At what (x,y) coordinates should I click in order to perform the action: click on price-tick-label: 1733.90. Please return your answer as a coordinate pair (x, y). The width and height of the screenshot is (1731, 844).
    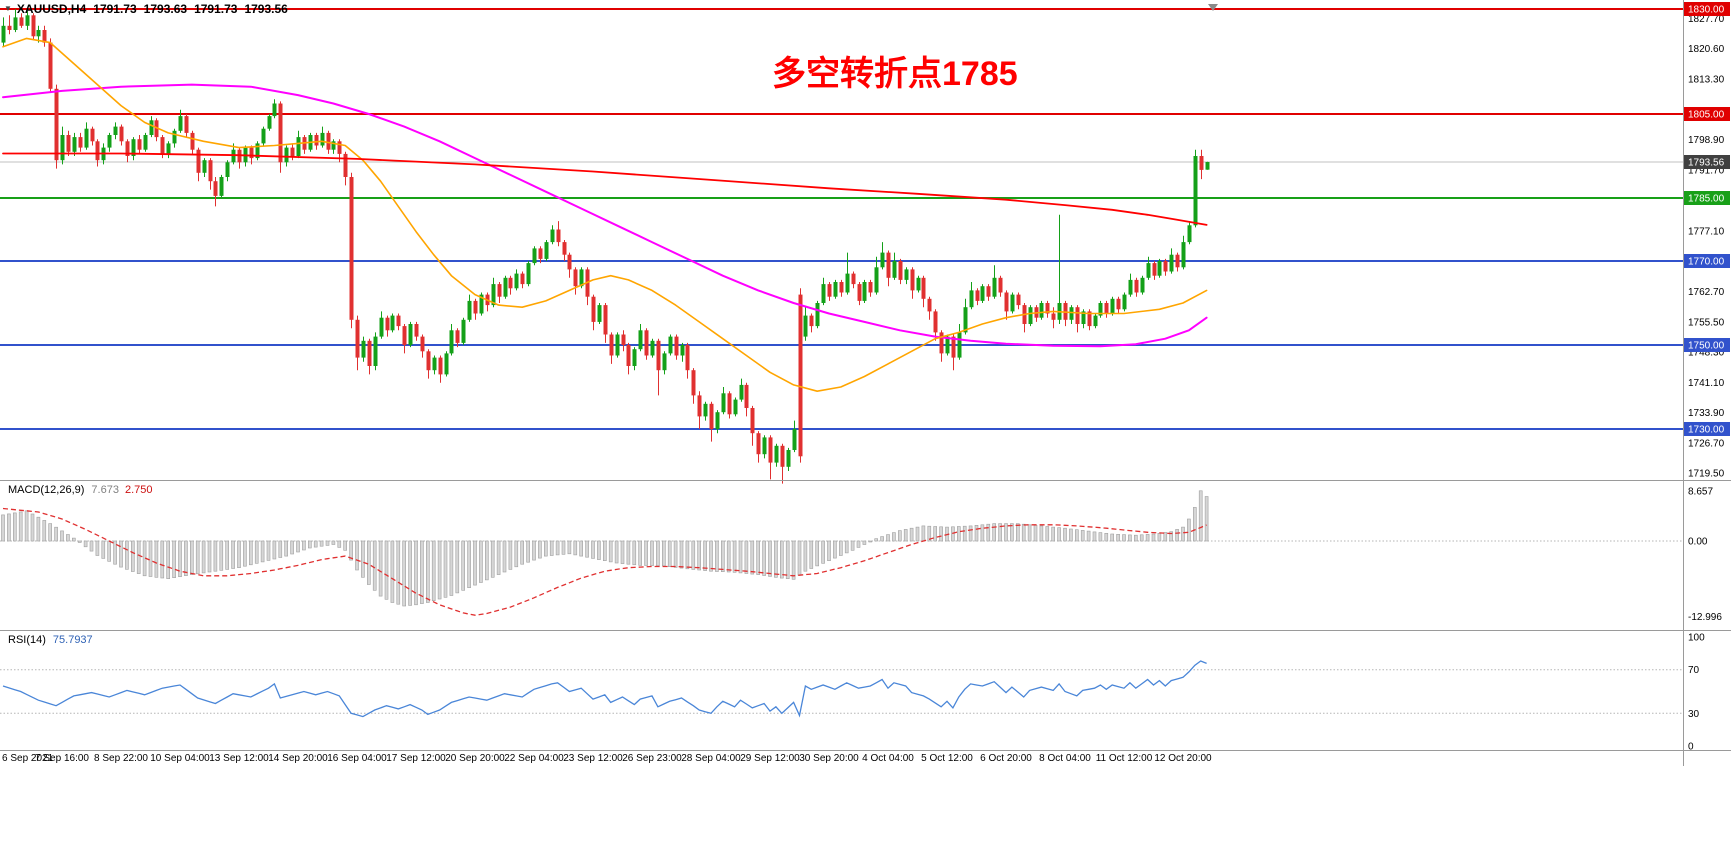
    Looking at the image, I should click on (1706, 413).